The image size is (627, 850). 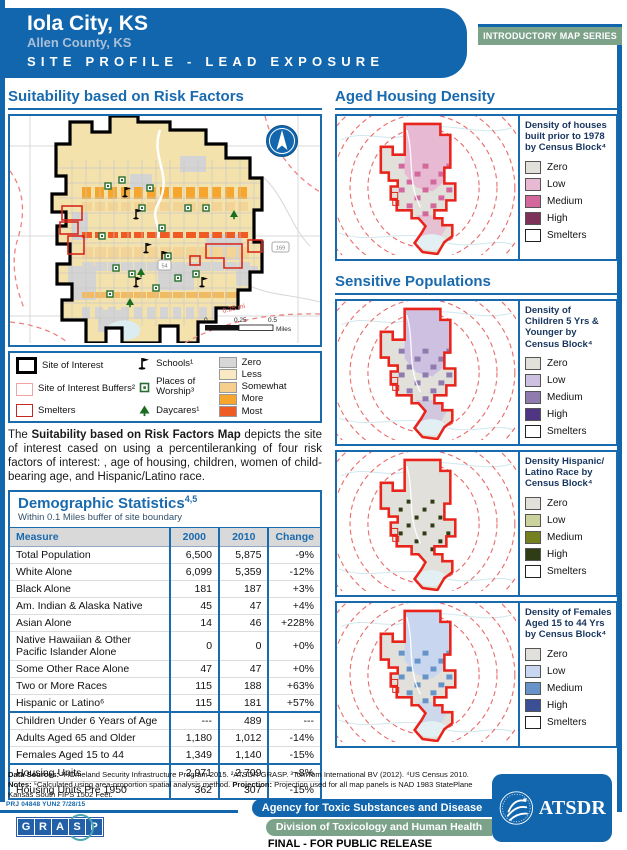 What do you see at coordinates (280, 249) in the screenshot?
I see `svg-text: 169` at bounding box center [280, 249].